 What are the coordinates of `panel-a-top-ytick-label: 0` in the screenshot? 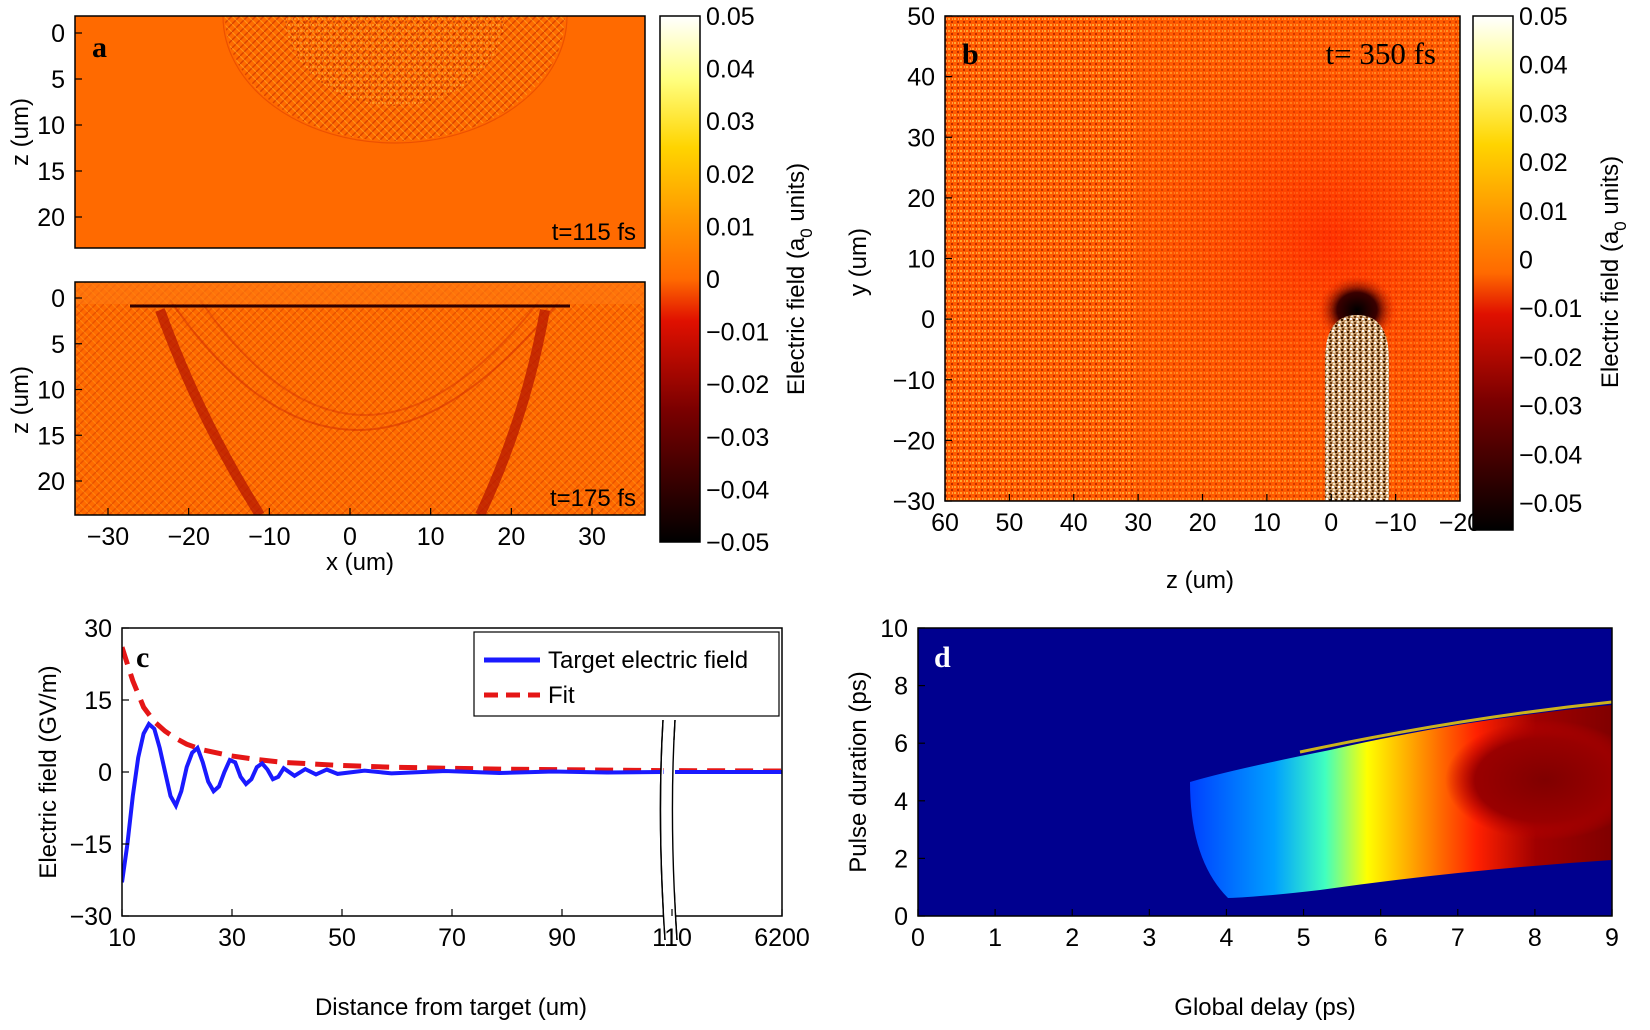 It's located at (58, 34).